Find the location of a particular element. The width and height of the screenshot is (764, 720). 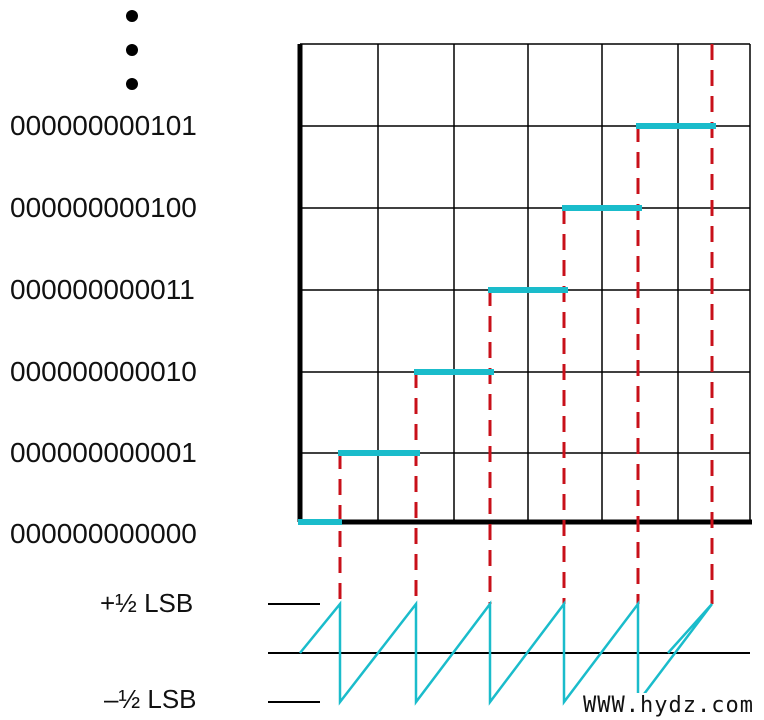

code-label-101: 000000000101 is located at coordinates (103, 125).